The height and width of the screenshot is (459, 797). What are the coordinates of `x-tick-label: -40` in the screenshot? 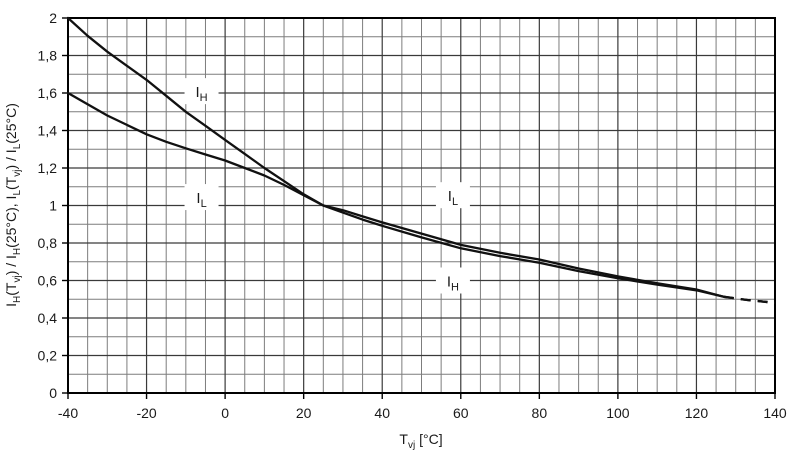 It's located at (68, 413).